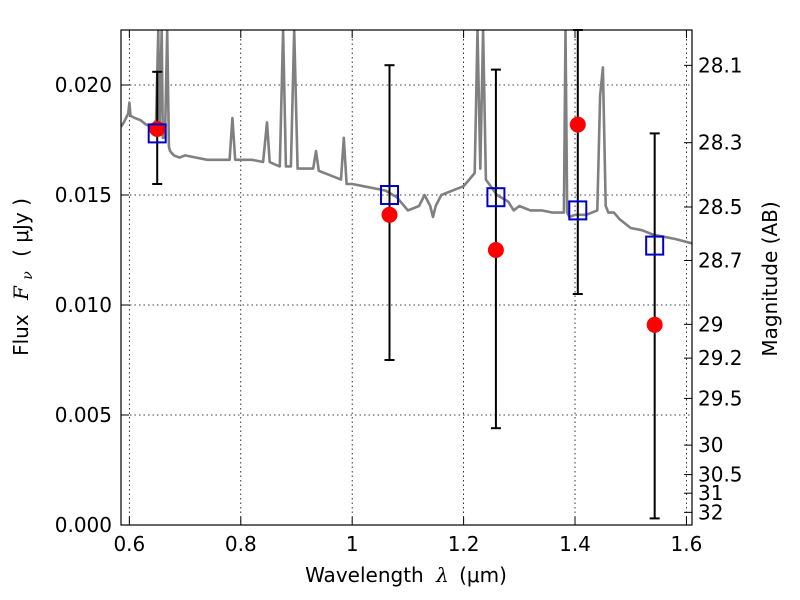  What do you see at coordinates (710, 493) in the screenshot?
I see `right-tick-label: 31` at bounding box center [710, 493].